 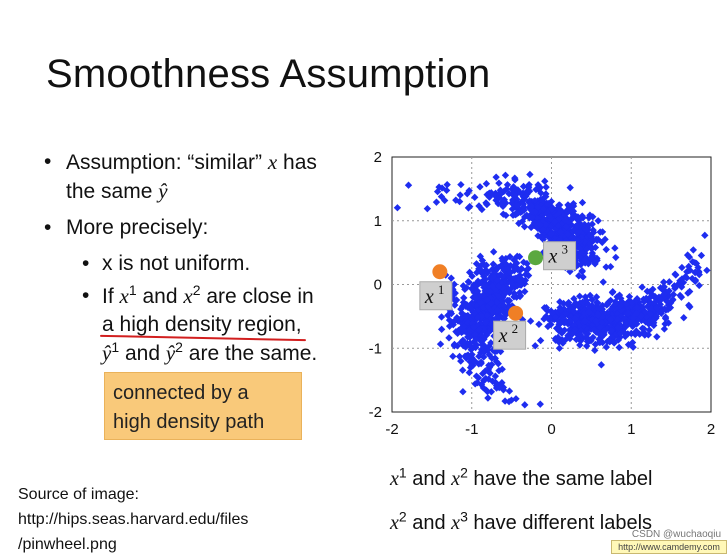 I want to click on math-yhat2: ŷ, so click(x=170, y=353).